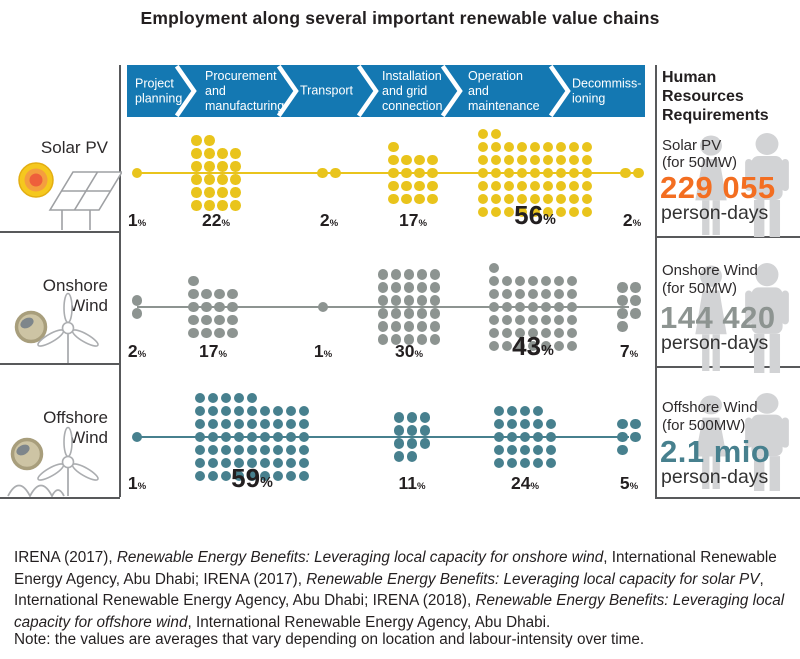  I want to click on person-woman-icon, so click(711, 444).